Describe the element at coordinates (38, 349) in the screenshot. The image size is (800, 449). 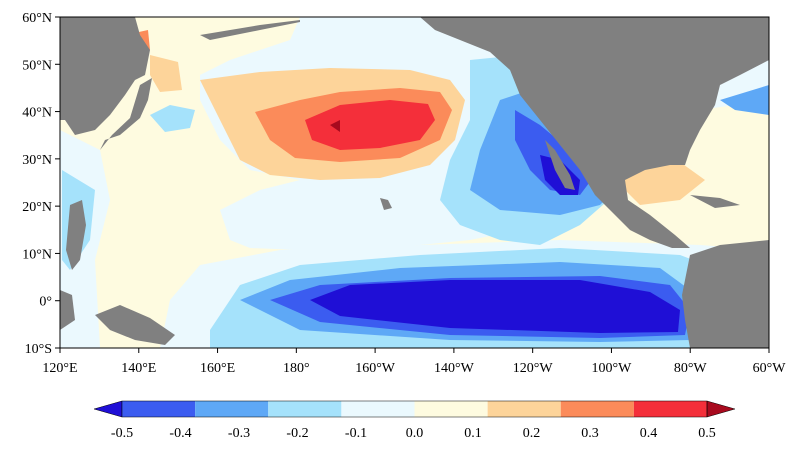
I see `lat-tick-label: 10°S` at that location.